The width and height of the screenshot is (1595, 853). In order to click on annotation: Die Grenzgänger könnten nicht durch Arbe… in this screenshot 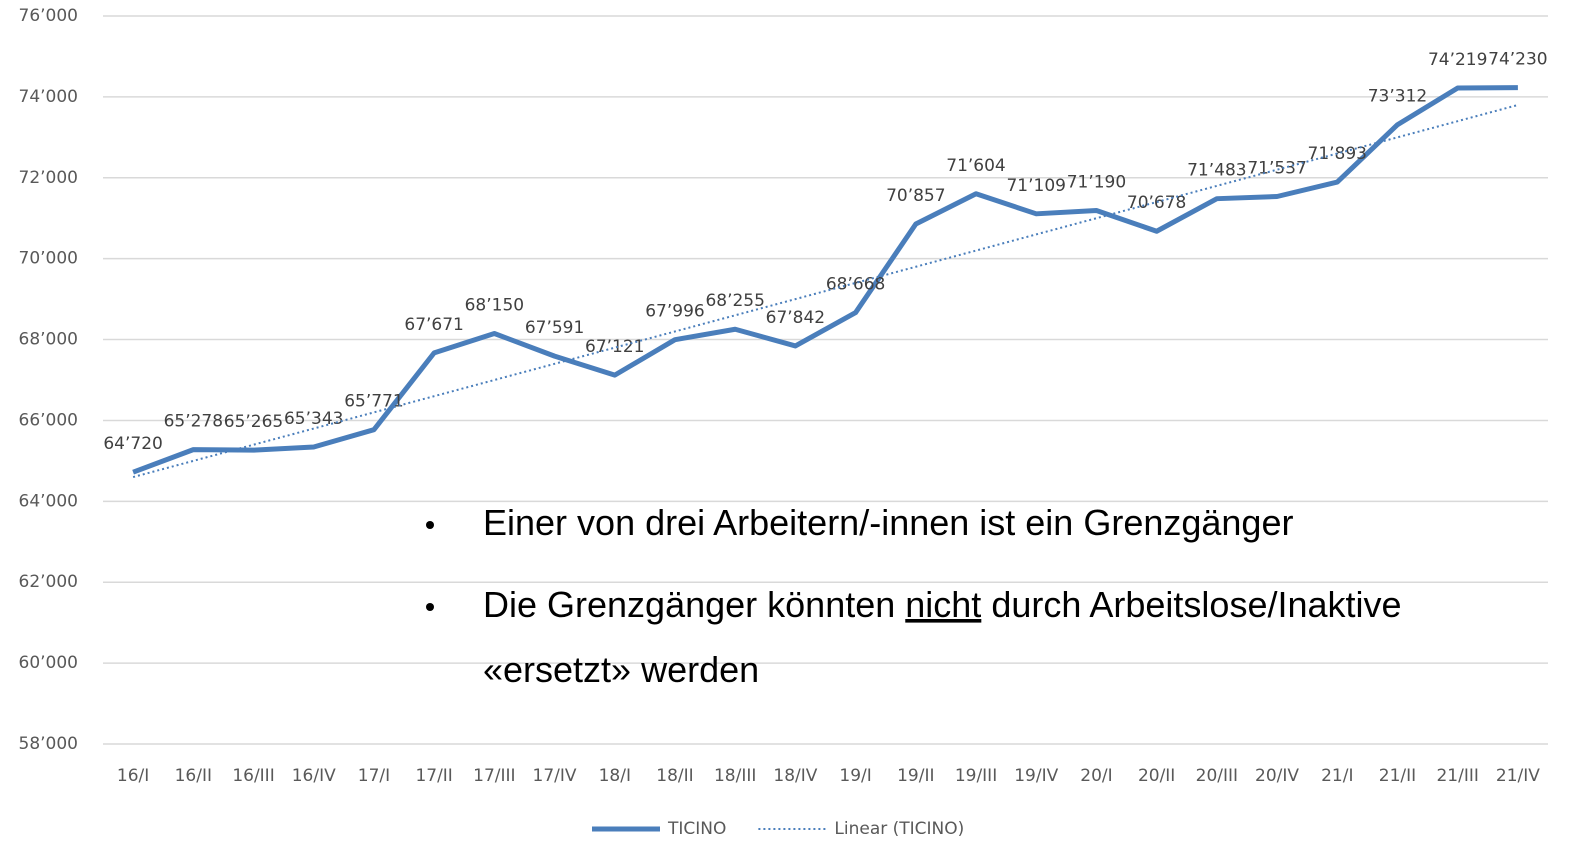, I will do `click(942, 604)`.